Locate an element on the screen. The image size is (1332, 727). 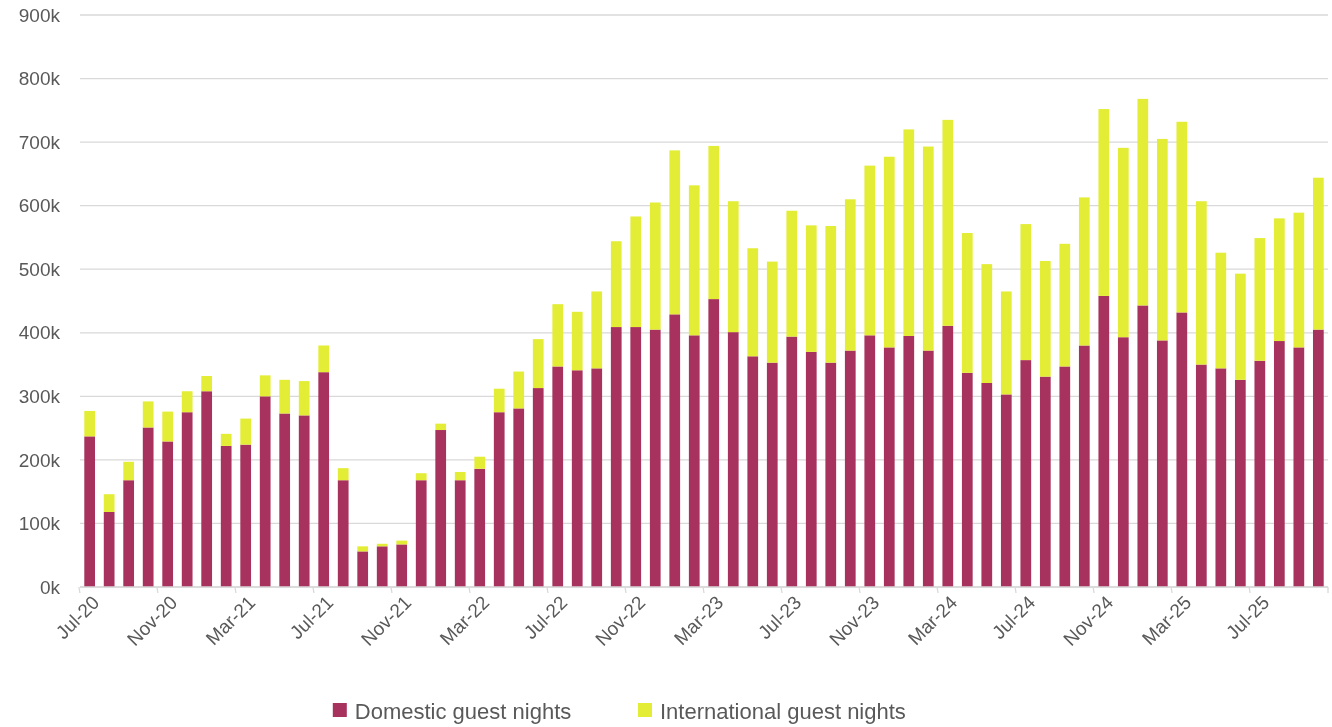
y-tick-label: 600k is located at coordinates (39, 206).